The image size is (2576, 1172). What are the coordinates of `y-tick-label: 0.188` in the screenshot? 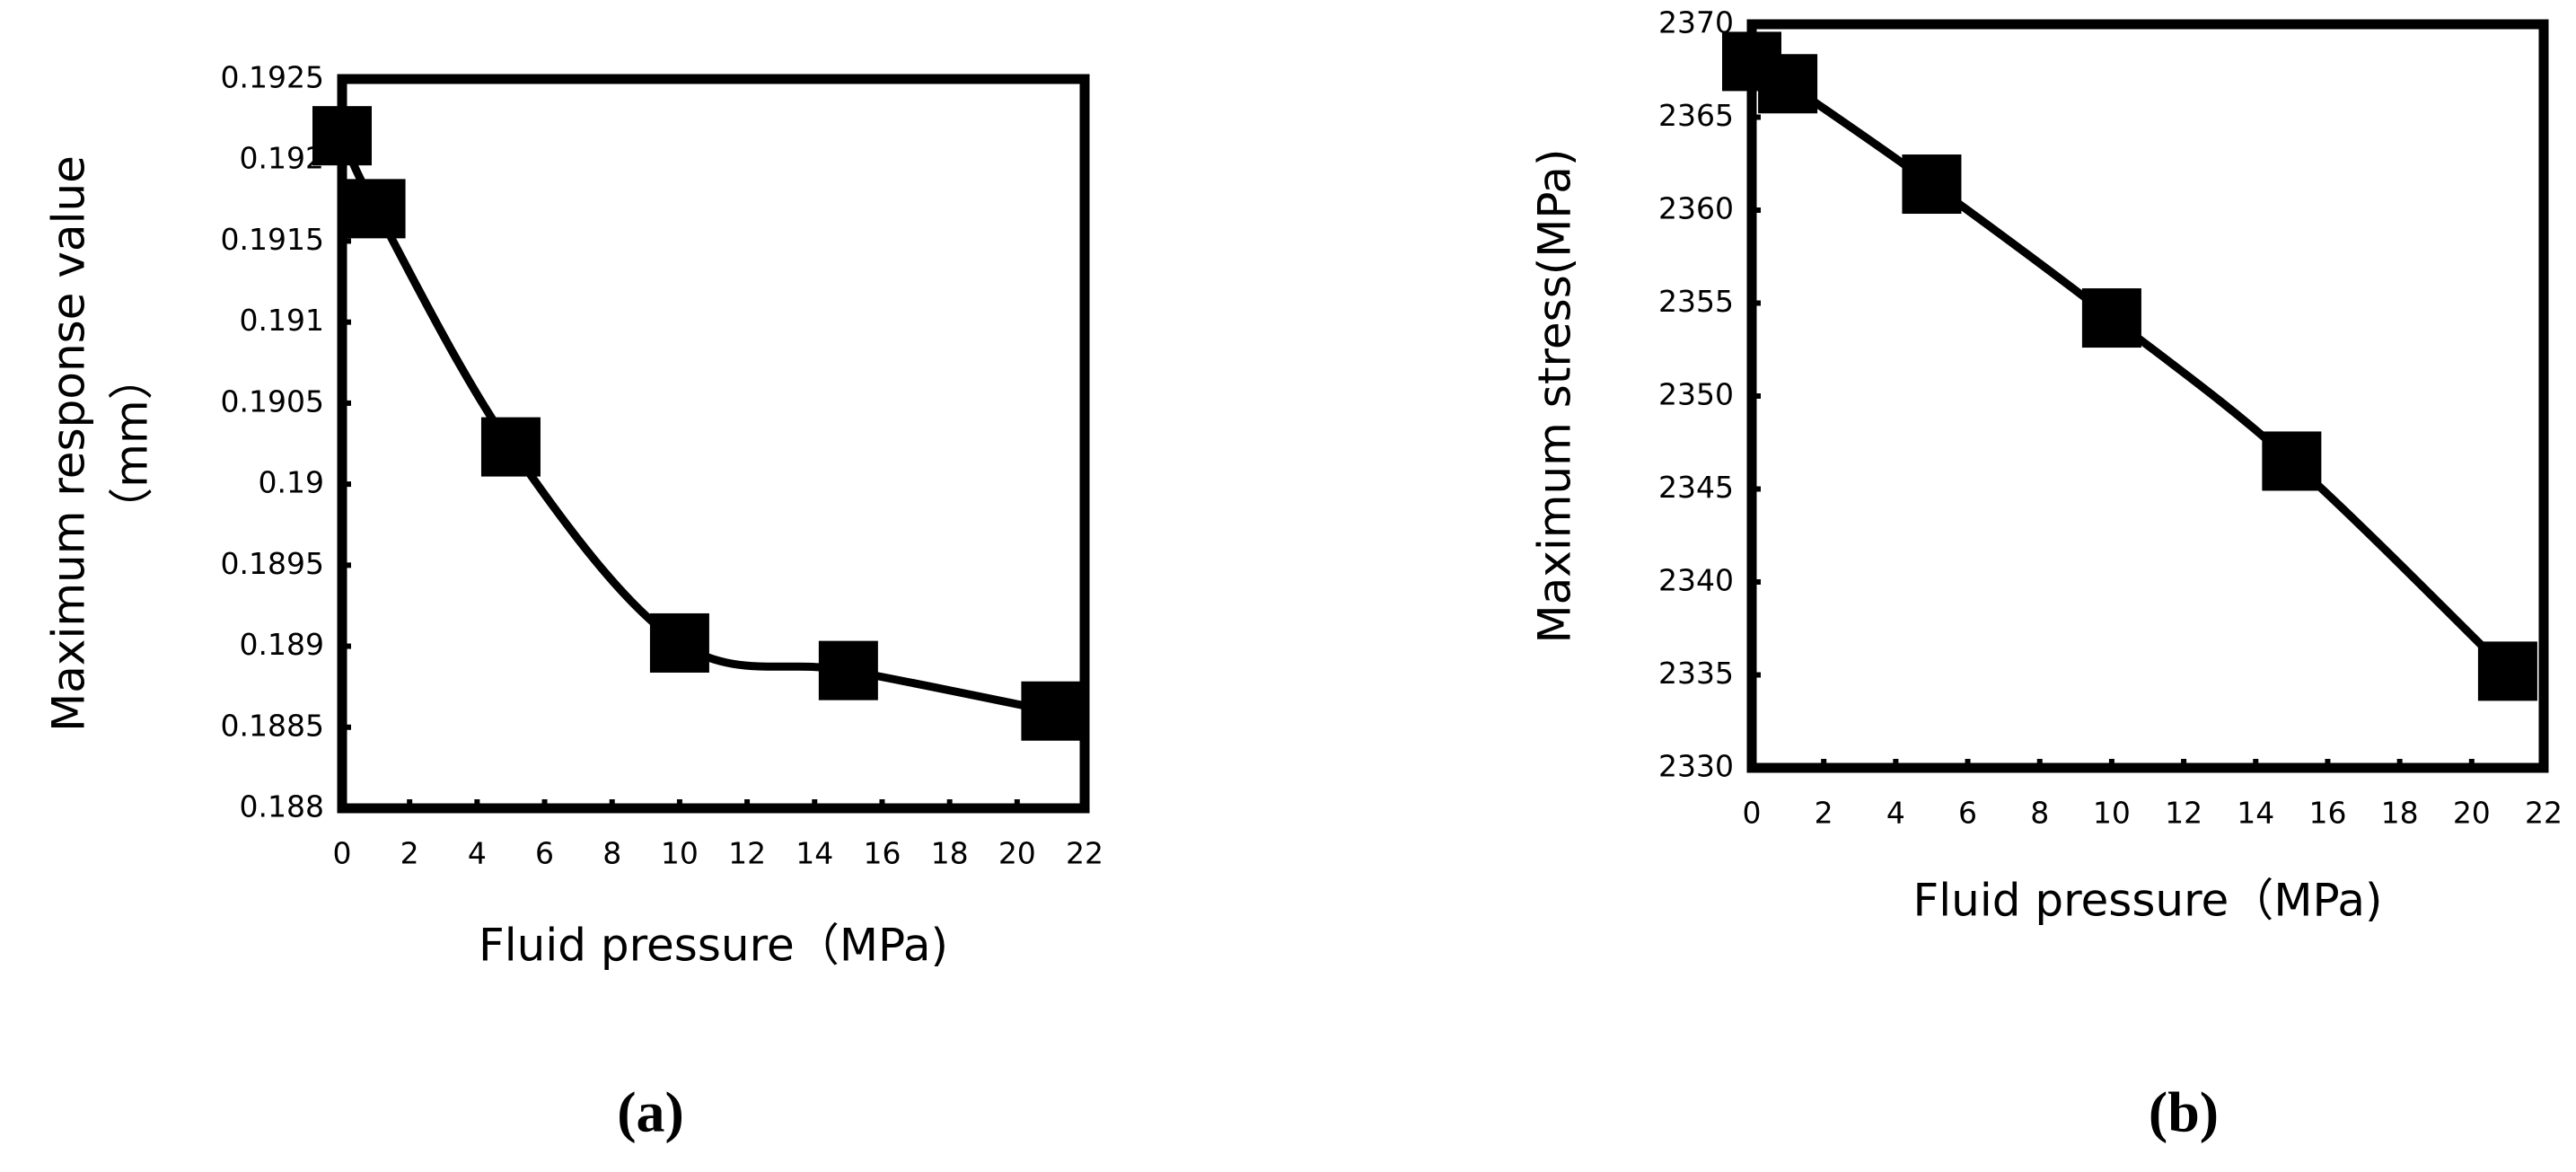 It's located at (282, 806).